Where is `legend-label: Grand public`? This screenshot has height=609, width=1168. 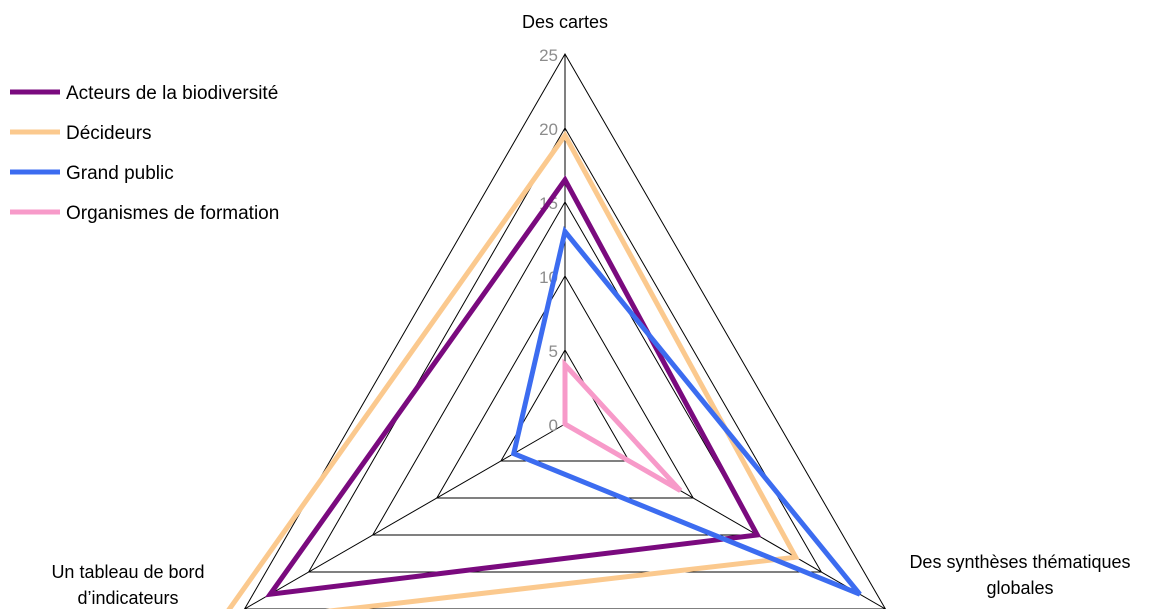
legend-label: Grand public is located at coordinates (120, 173).